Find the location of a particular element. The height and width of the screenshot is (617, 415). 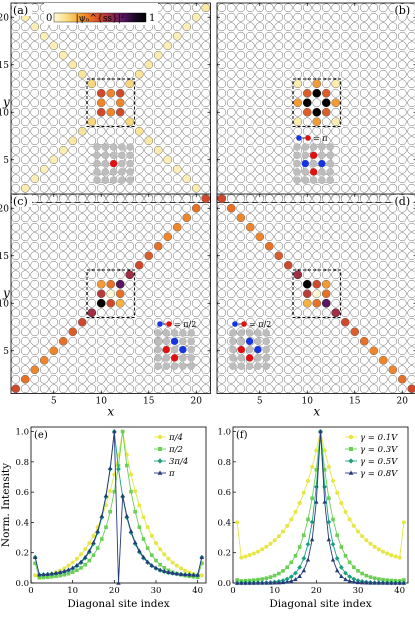

y-tick-label: 20 is located at coordinates (4, 209).